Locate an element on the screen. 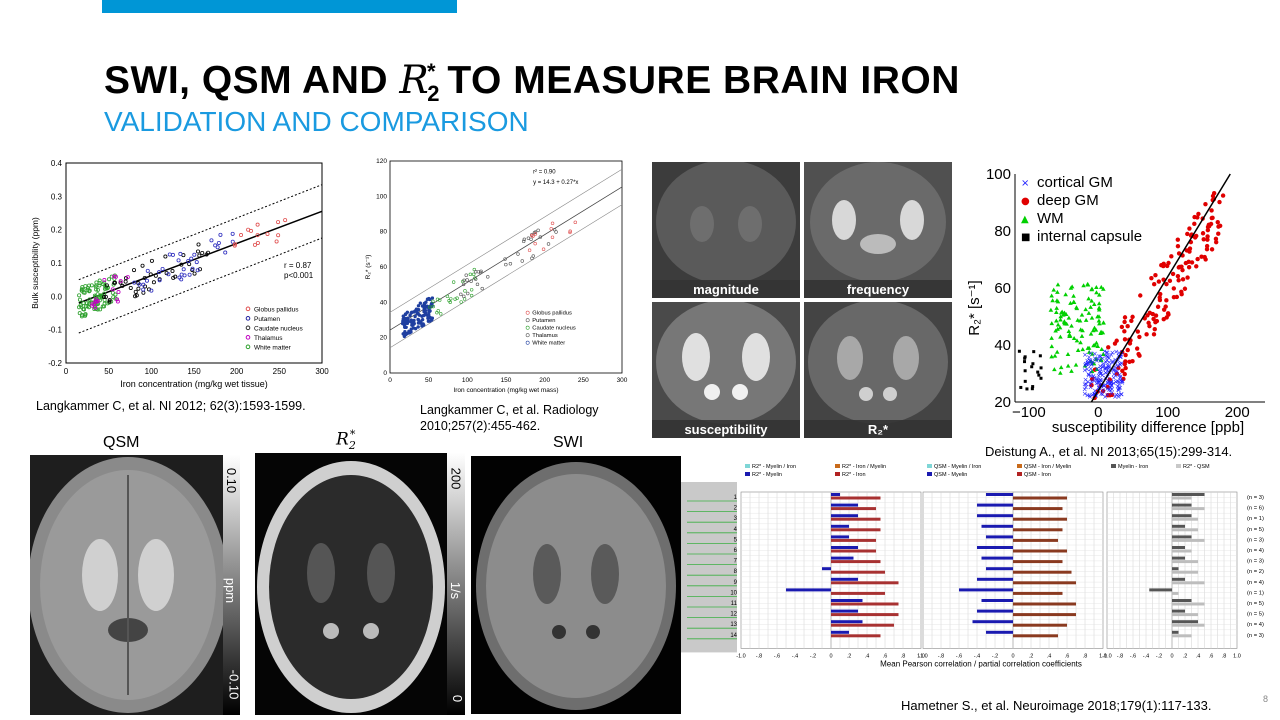 The image size is (1280, 720). legend-entry: Myelin - Iron is located at coordinates (1133, 467).